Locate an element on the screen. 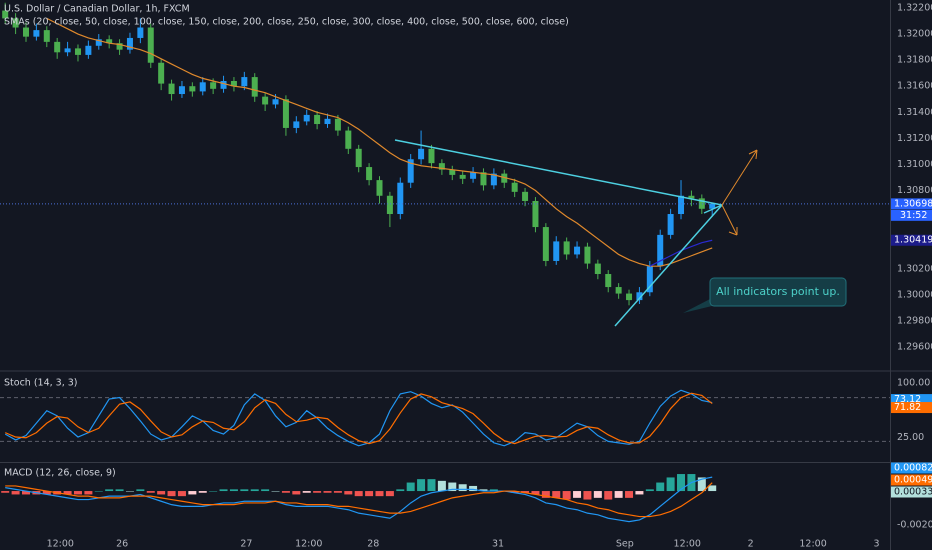 This screenshot has height=550, width=932. histogram-value-label: 0.00033 is located at coordinates (913, 492).